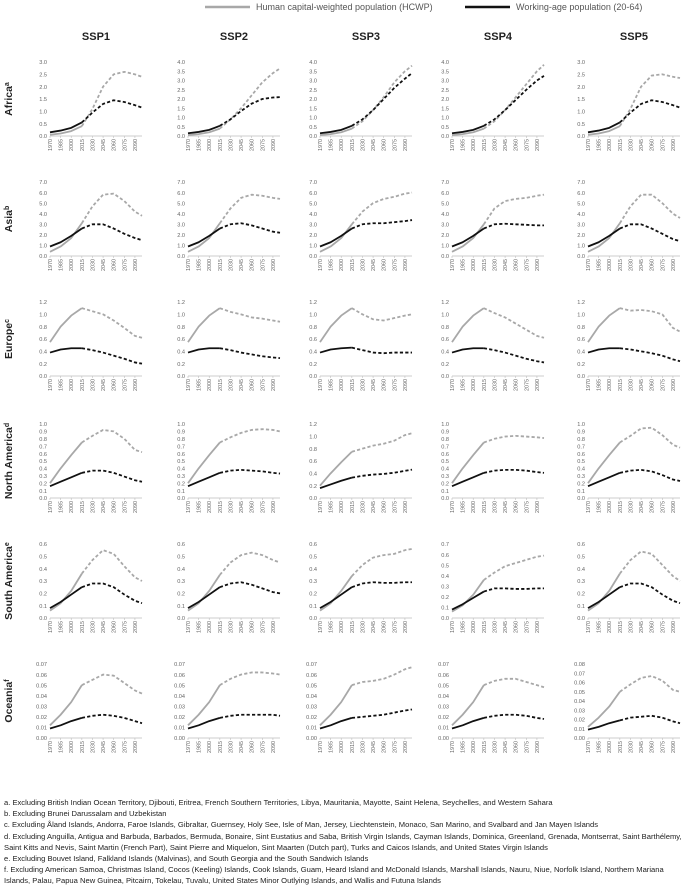 The height and width of the screenshot is (890, 685). Describe the element at coordinates (313, 183) in the screenshot. I see `y-tick-label: 7.0` at that location.